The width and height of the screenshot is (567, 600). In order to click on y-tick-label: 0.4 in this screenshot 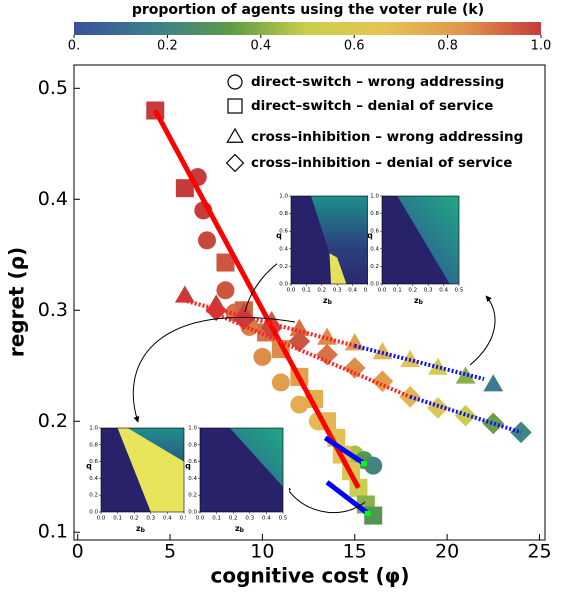, I will do `click(53, 199)`.